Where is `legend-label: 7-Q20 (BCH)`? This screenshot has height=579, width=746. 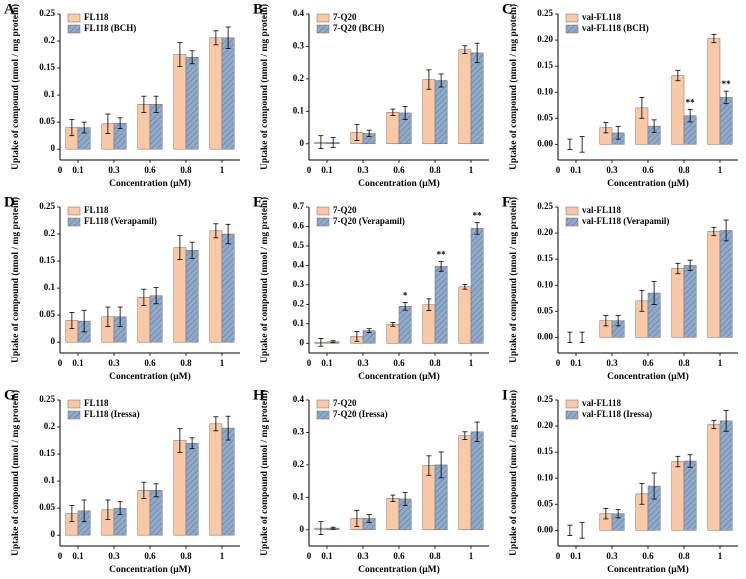
legend-label: 7-Q20 (BCH) is located at coordinates (358, 28).